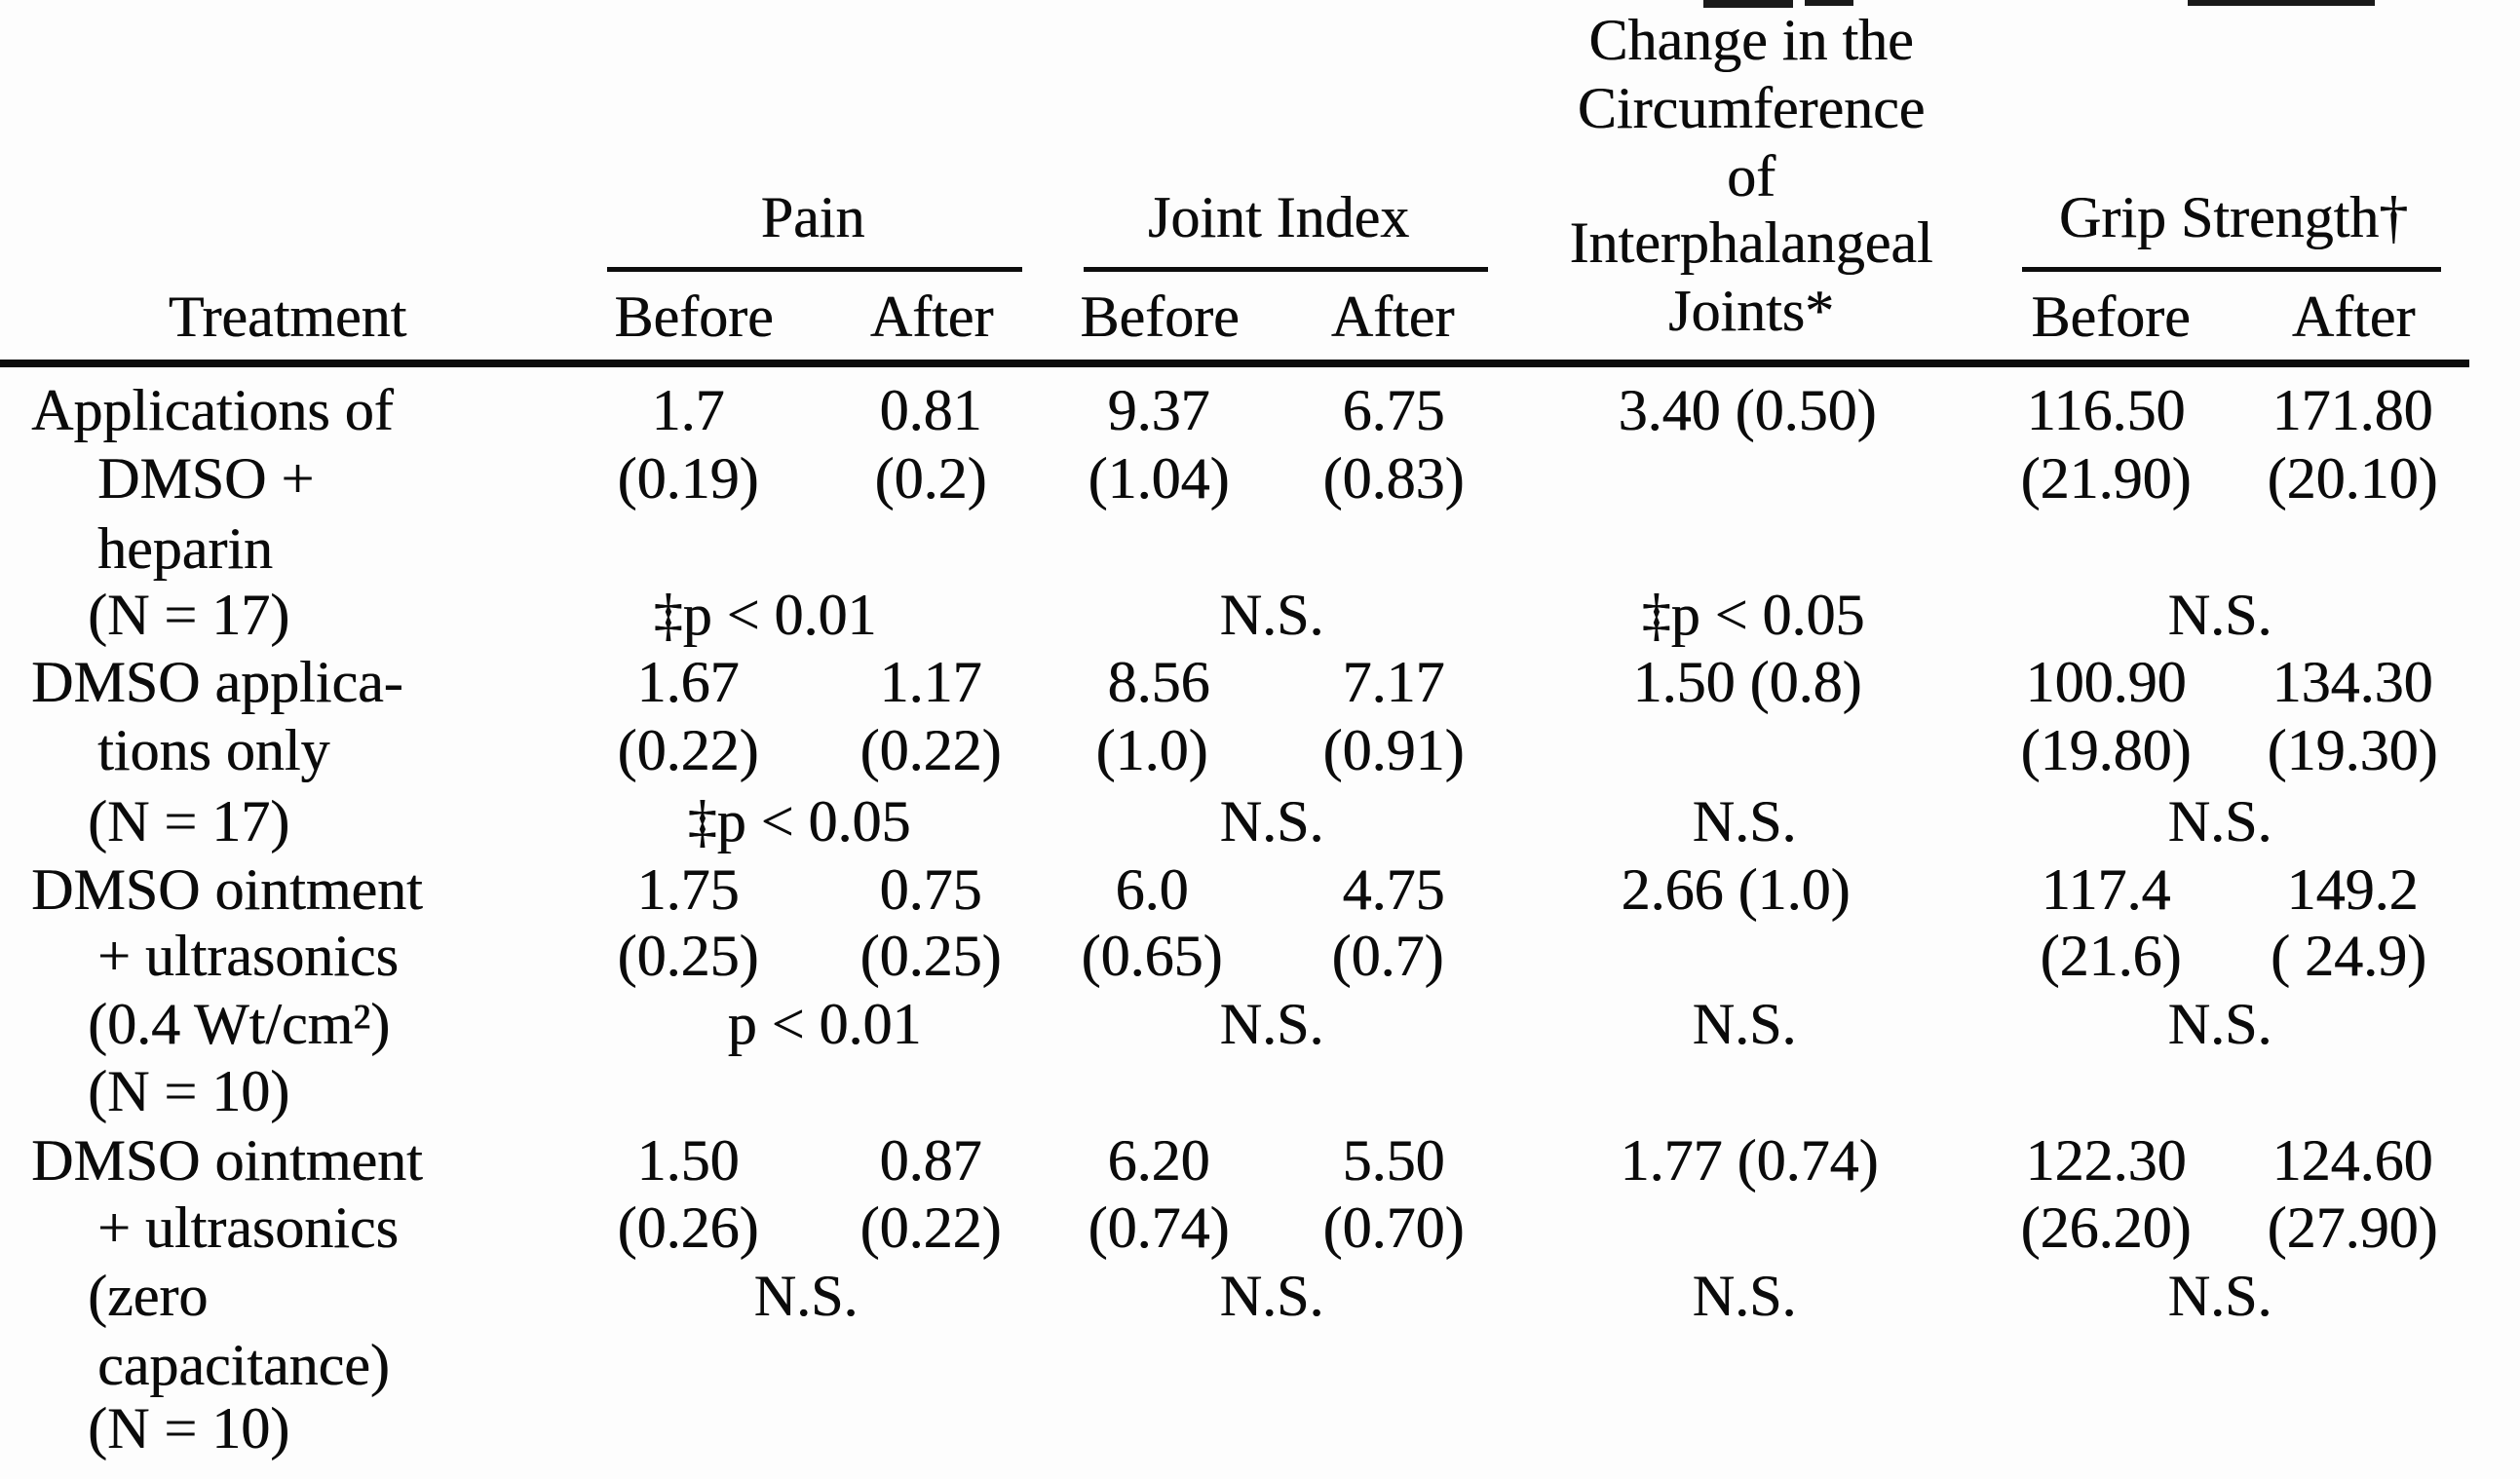 Image resolution: width=2520 pixels, height=1479 pixels. What do you see at coordinates (688, 682) in the screenshot?
I see `row2-pain-before: 1.67` at bounding box center [688, 682].